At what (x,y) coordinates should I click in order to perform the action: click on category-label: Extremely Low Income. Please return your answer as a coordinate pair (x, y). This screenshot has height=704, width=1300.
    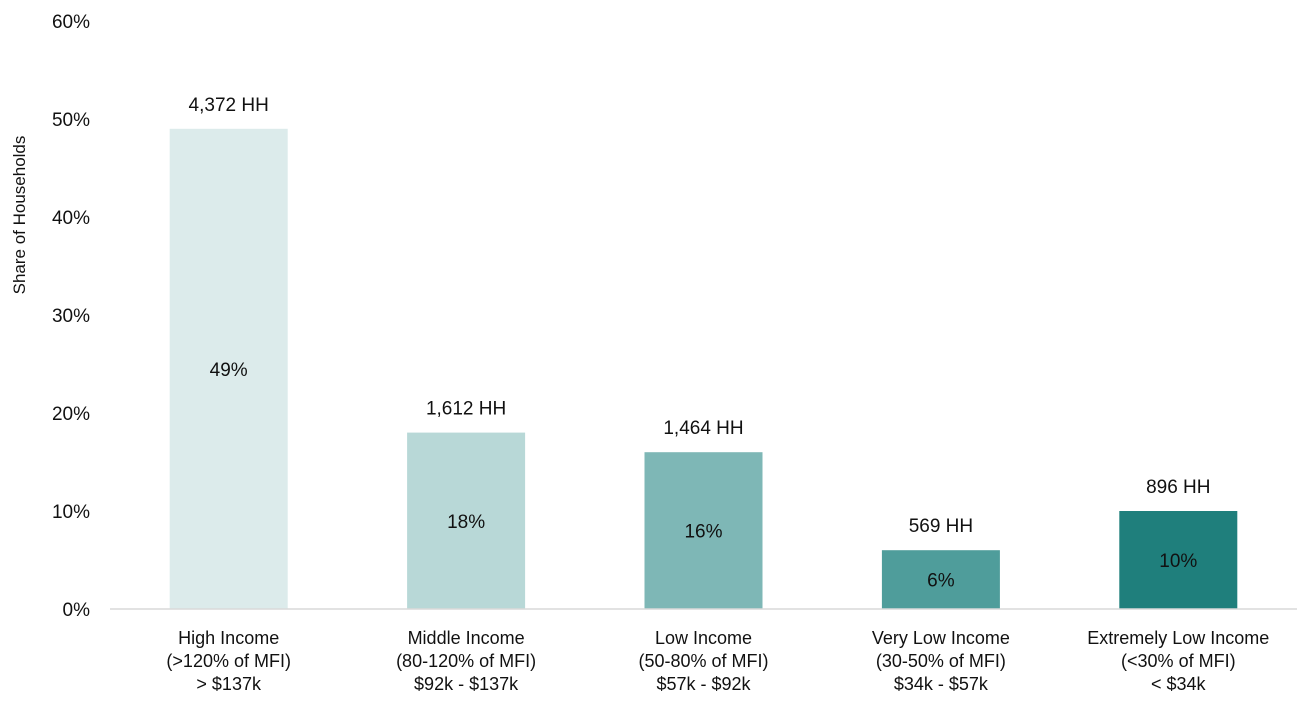
    Looking at the image, I should click on (1178, 638).